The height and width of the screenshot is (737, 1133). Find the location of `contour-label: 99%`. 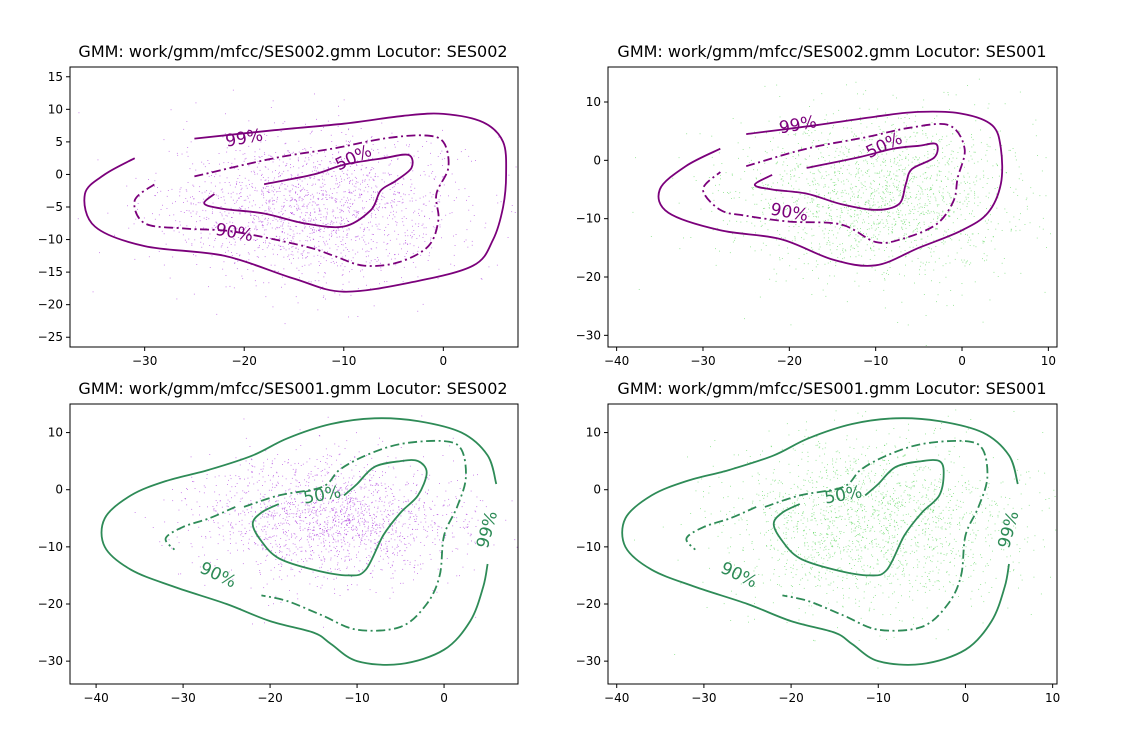

contour-label: 99% is located at coordinates (244, 138).